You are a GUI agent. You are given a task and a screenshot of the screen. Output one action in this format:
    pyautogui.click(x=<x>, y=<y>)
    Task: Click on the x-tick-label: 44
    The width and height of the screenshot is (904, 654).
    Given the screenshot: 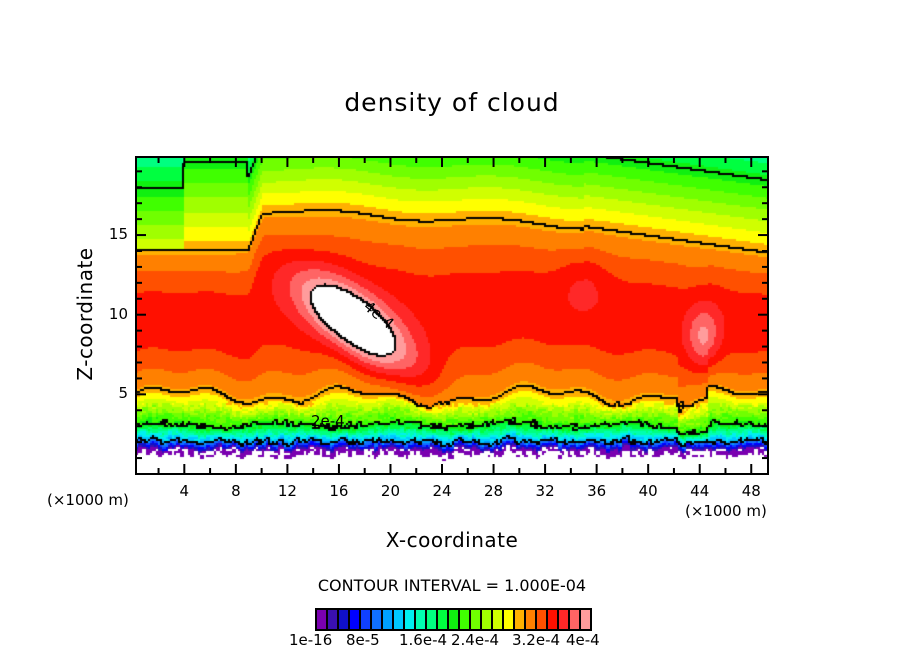 What is the action you would take?
    pyautogui.click(x=700, y=491)
    